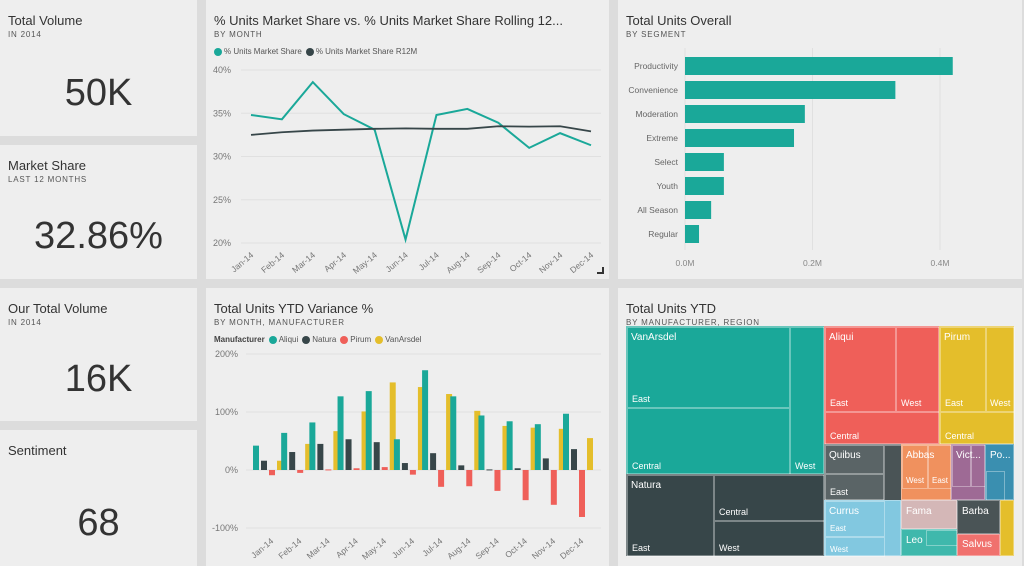  Describe the element at coordinates (374, 549) in the screenshot. I see `x-tick-label: May-14` at that location.